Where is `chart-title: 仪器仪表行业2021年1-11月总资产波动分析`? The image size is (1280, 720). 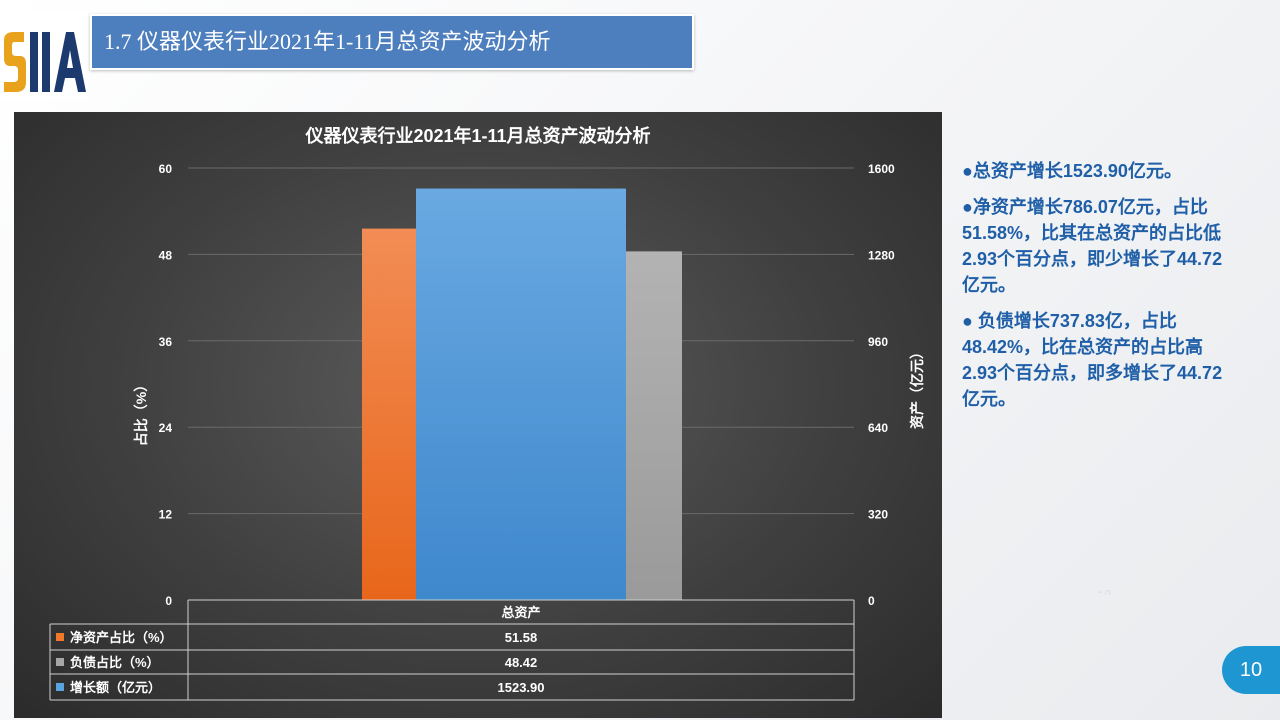 chart-title: 仪器仪表行业2021年1-11月总资产波动分析 is located at coordinates (477, 135).